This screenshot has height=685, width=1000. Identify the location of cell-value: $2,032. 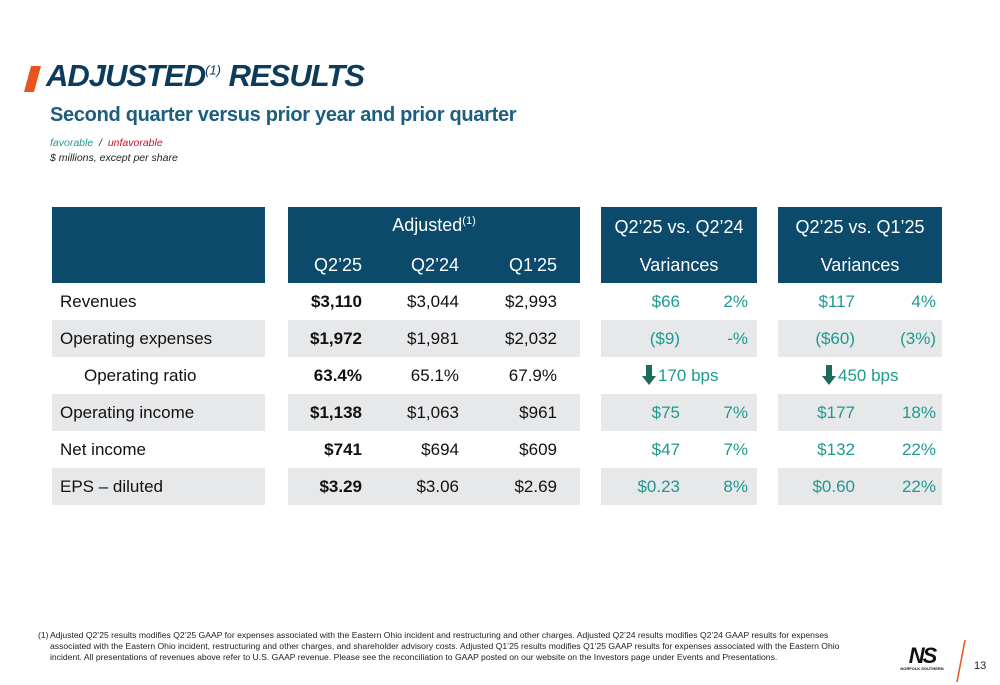
(531, 338).